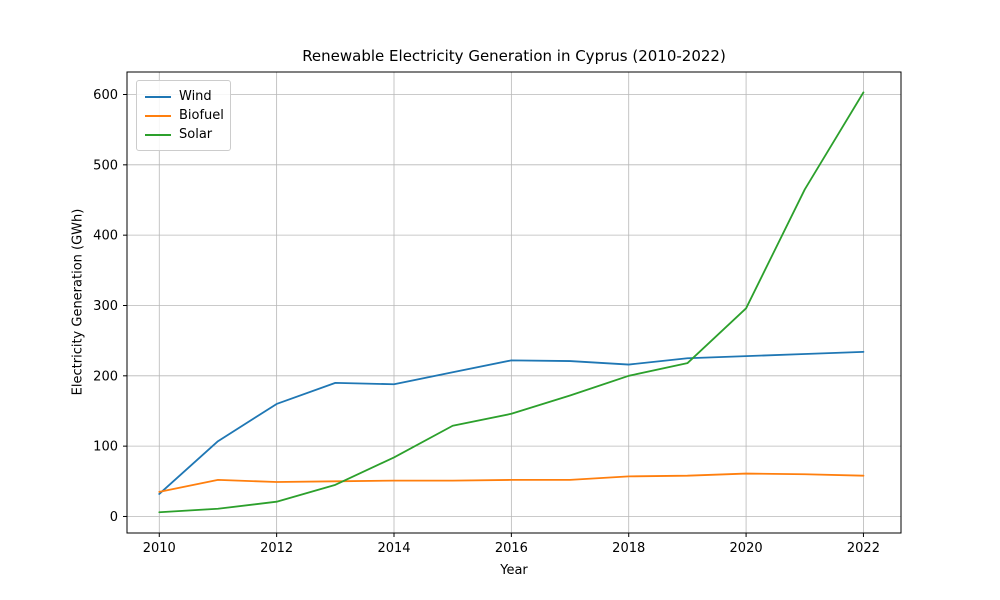  Describe the element at coordinates (628, 548) in the screenshot. I see `x-tick-label: 2018` at that location.